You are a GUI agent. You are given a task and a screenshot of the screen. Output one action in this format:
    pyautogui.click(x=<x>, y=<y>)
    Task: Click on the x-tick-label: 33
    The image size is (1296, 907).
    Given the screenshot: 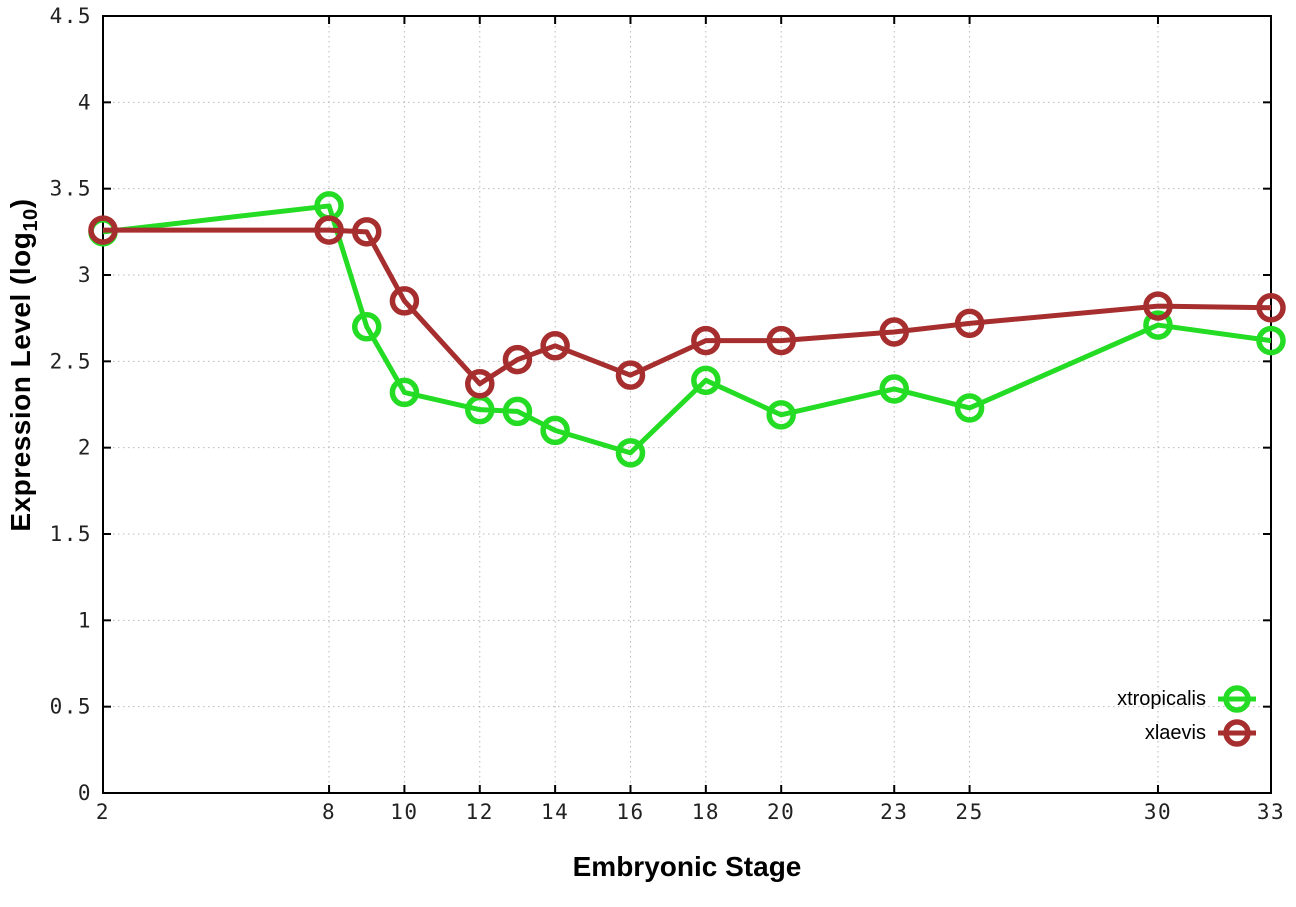 What is the action you would take?
    pyautogui.click(x=1271, y=812)
    